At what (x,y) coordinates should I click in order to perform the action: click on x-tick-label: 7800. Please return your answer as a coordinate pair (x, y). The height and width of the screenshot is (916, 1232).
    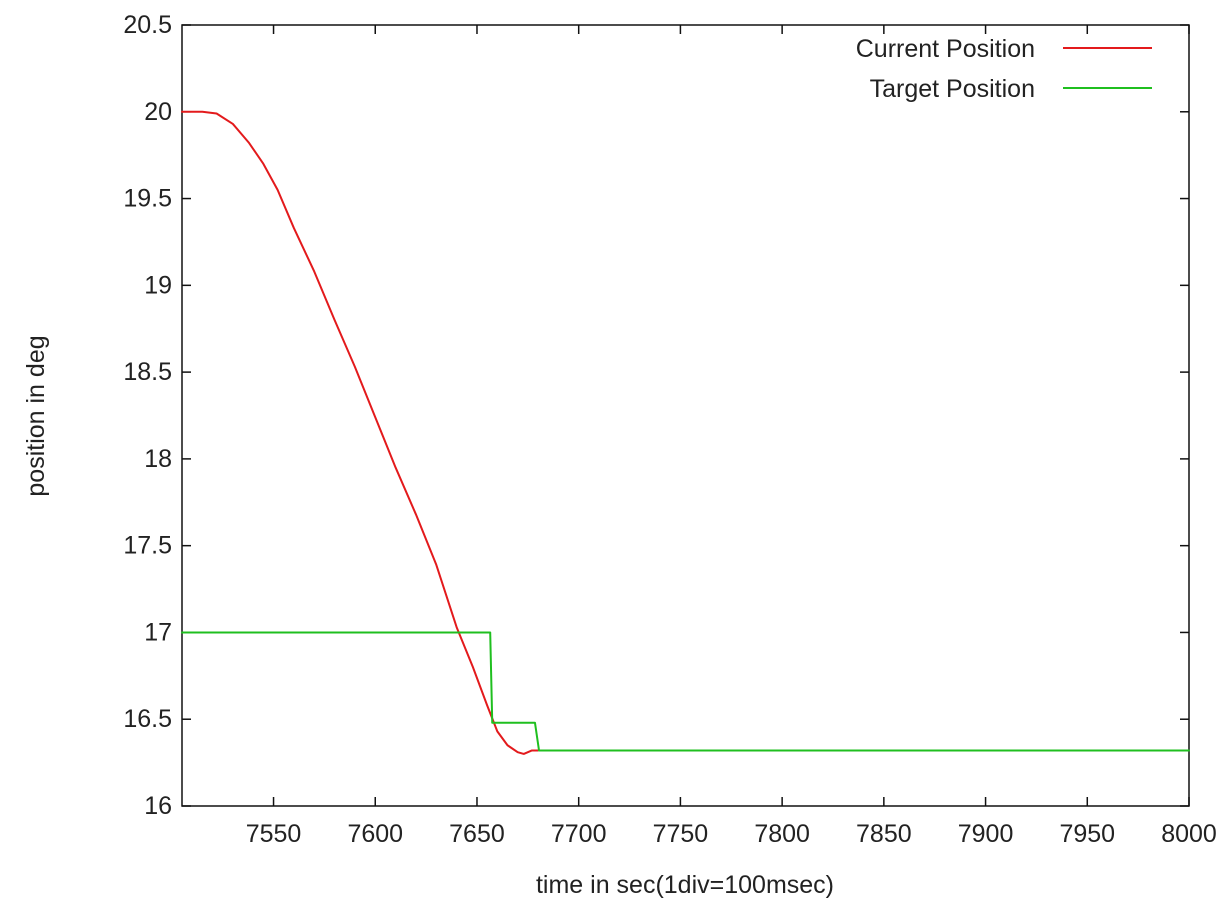
    Looking at the image, I should click on (782, 834).